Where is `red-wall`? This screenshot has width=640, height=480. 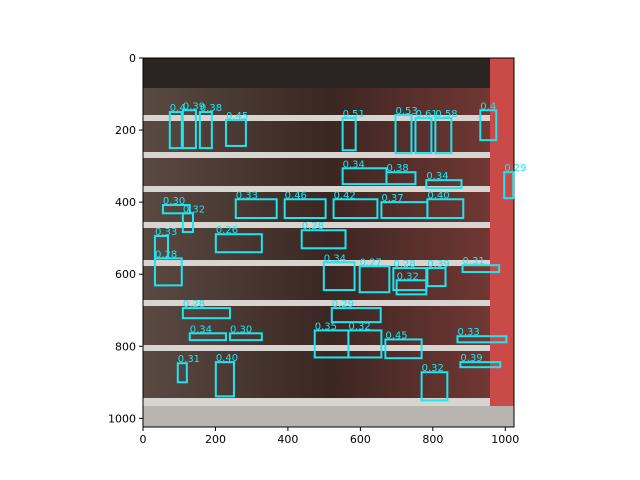
red-wall is located at coordinates (502, 242).